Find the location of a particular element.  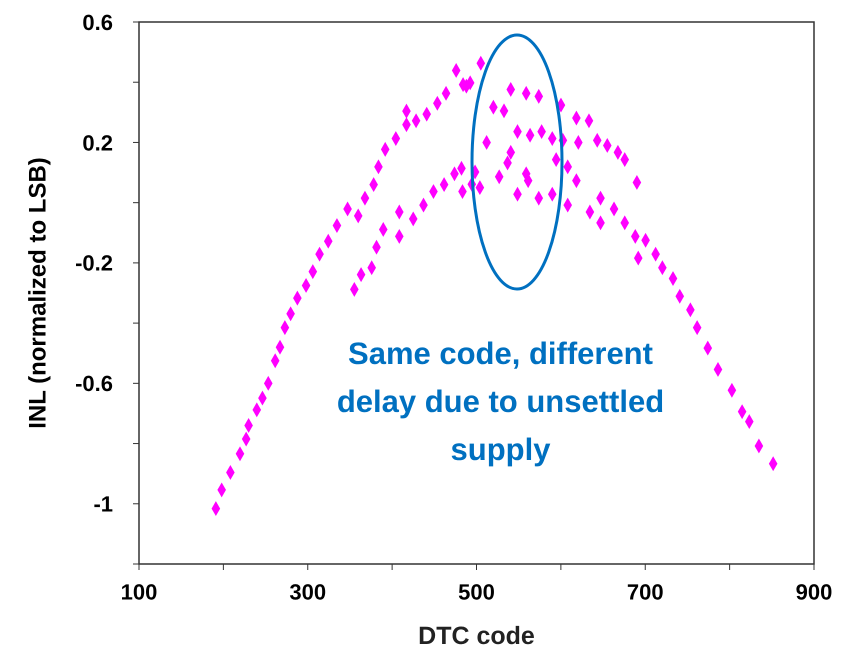

x-tick-label: 900 is located at coordinates (814, 592).